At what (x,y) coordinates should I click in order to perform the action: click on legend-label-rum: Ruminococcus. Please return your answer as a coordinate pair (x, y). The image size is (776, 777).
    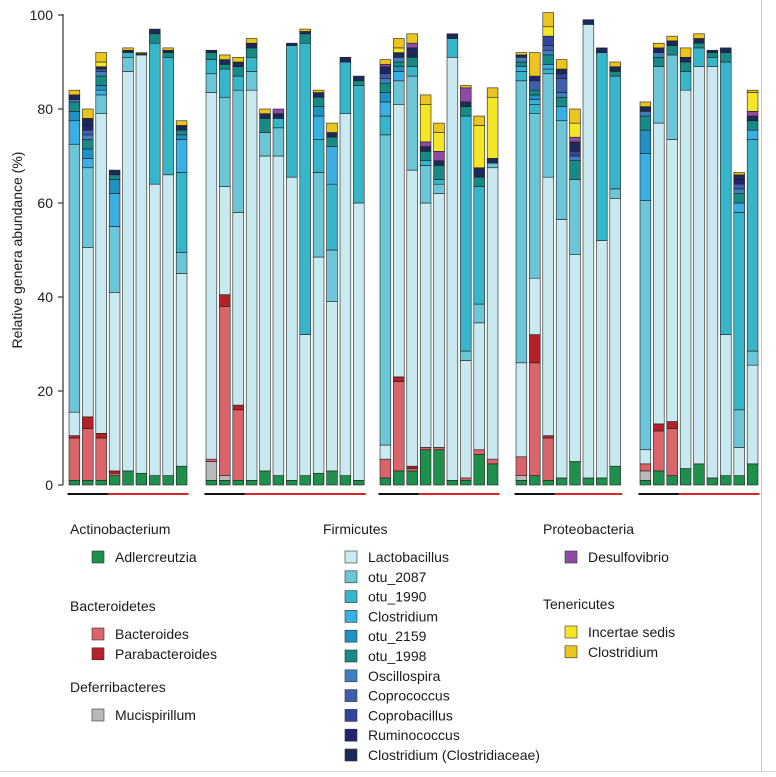
    Looking at the image, I should click on (414, 735).